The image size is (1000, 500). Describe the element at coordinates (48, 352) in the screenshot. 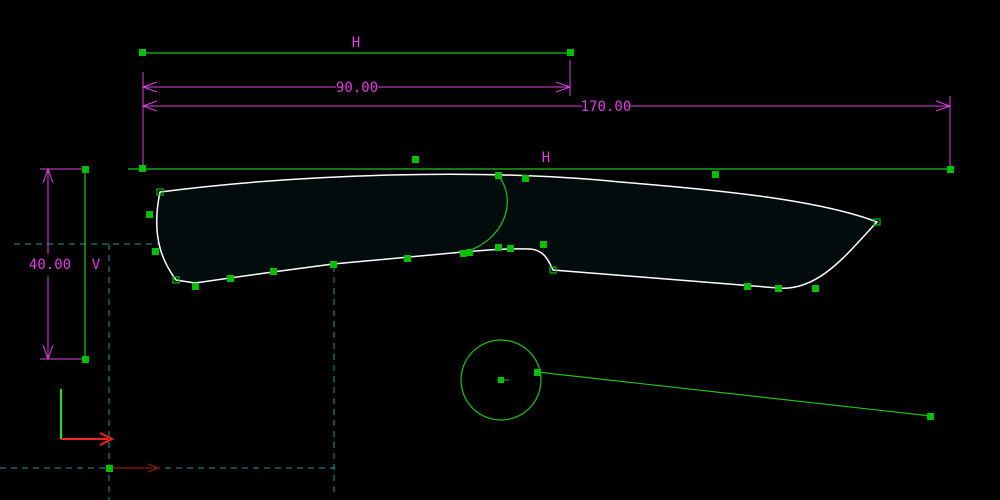

I see `arrowhead-40-bottom` at that location.